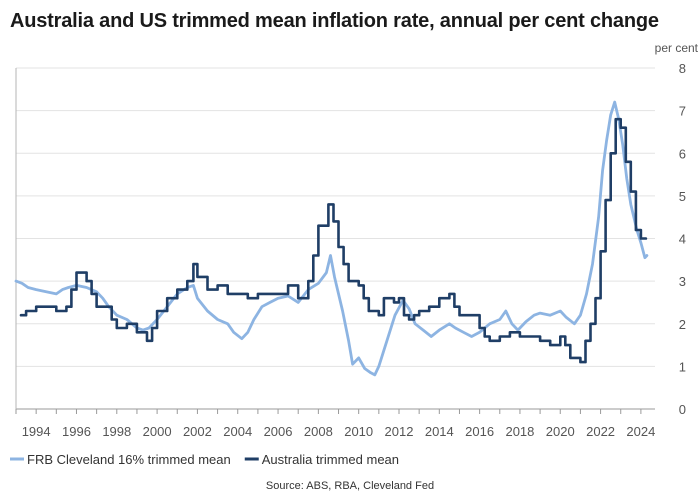  Describe the element at coordinates (358, 431) in the screenshot. I see `x-tick-label: 2010` at that location.